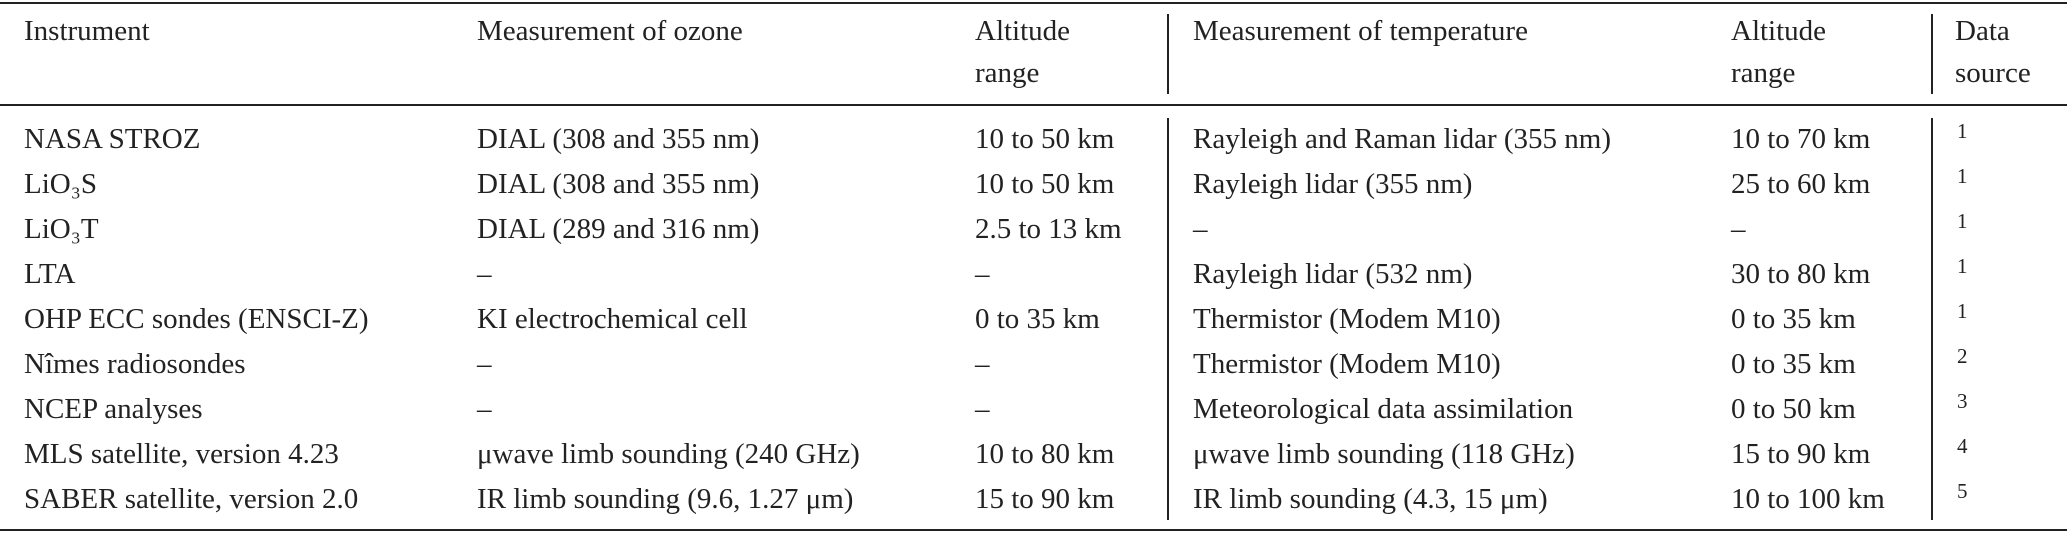  Describe the element at coordinates (87, 31) in the screenshot. I see `header-cell: Instrument` at that location.